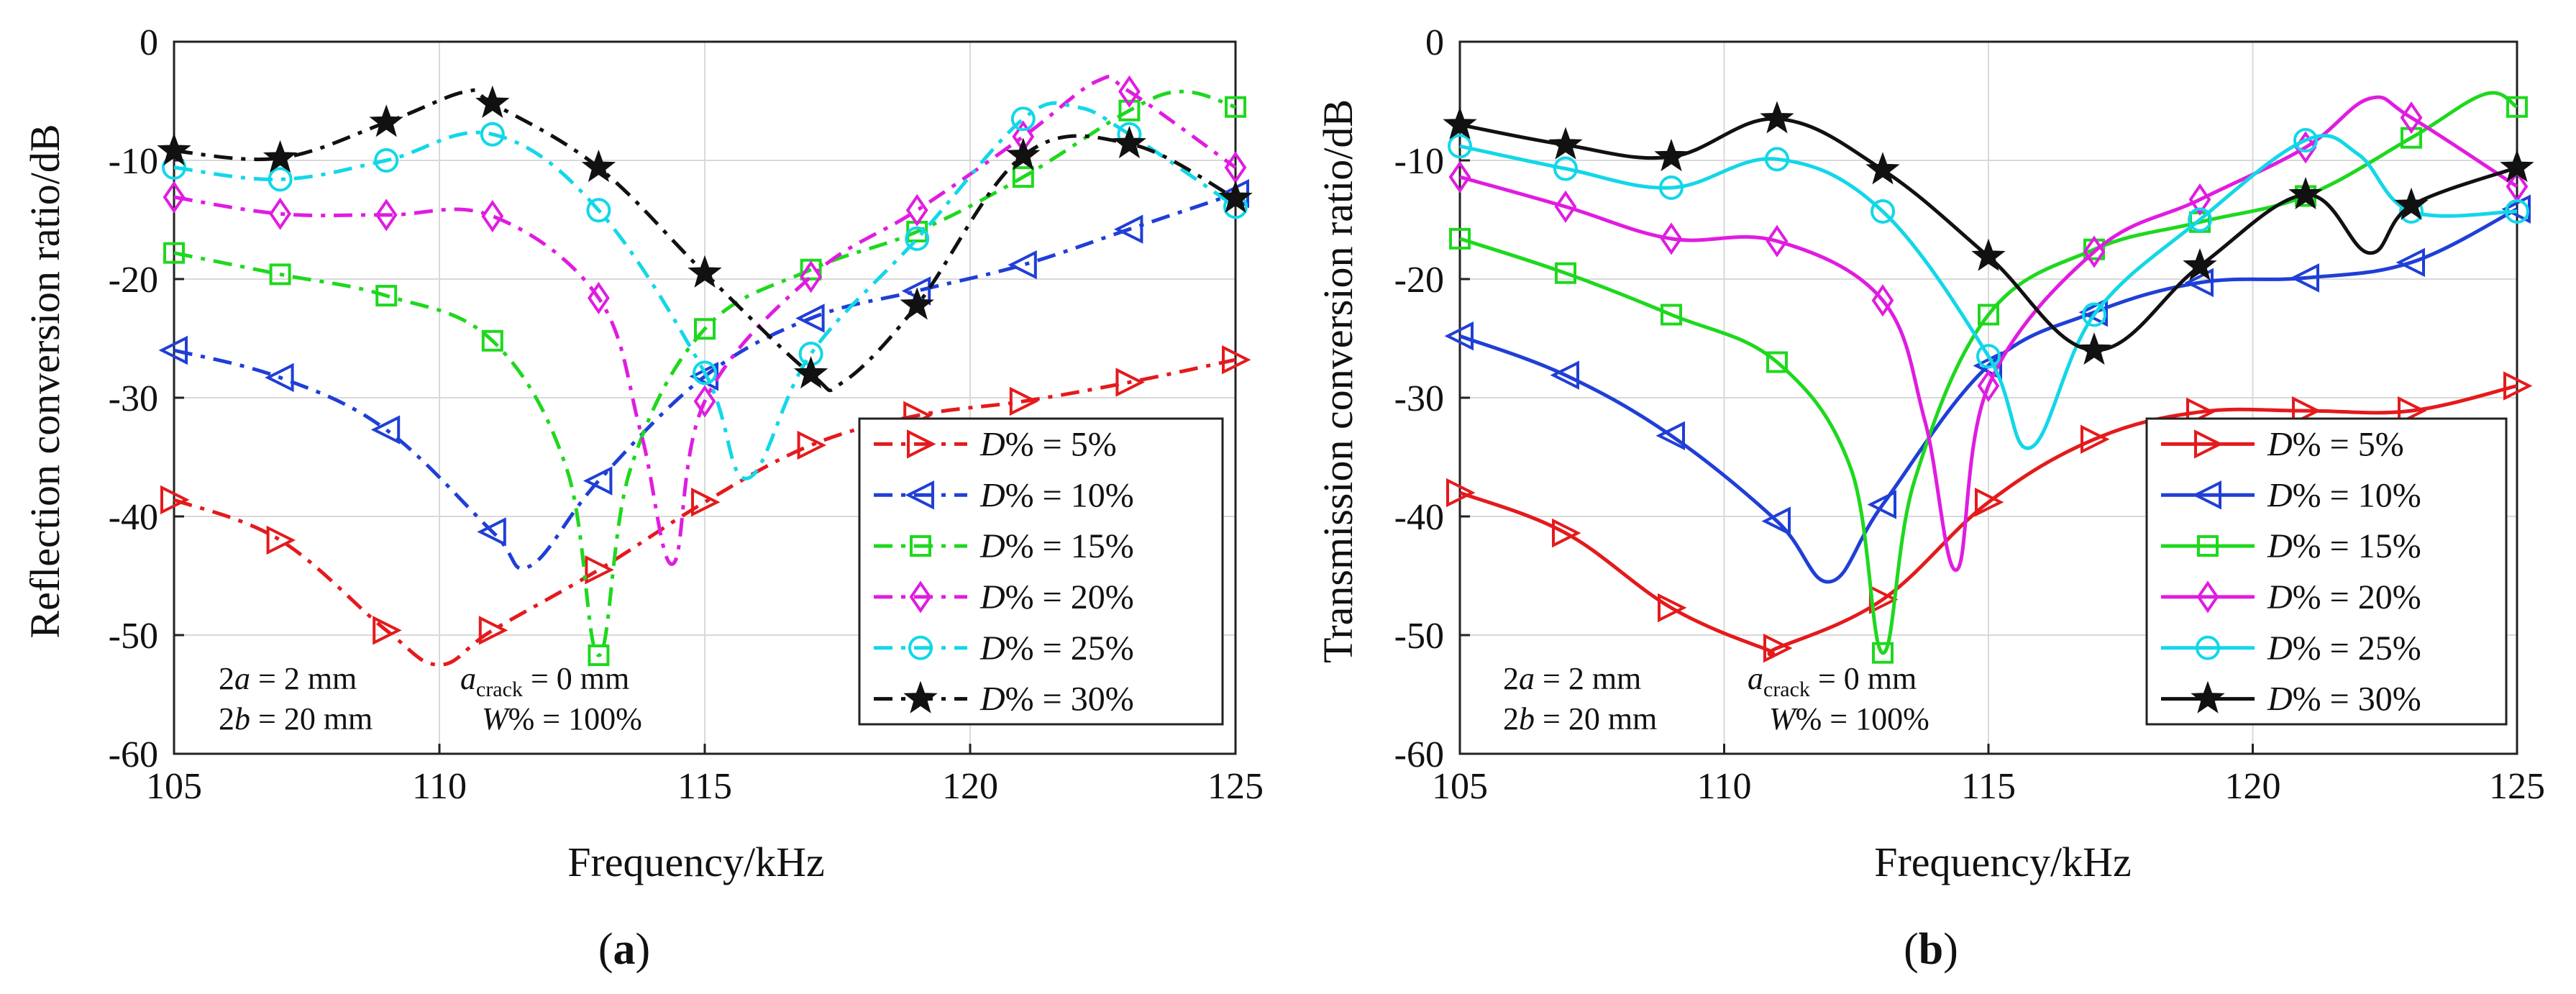 This screenshot has height=994, width=2576. Describe the element at coordinates (1723, 786) in the screenshot. I see `x-tick-label-b-1: 110` at that location.